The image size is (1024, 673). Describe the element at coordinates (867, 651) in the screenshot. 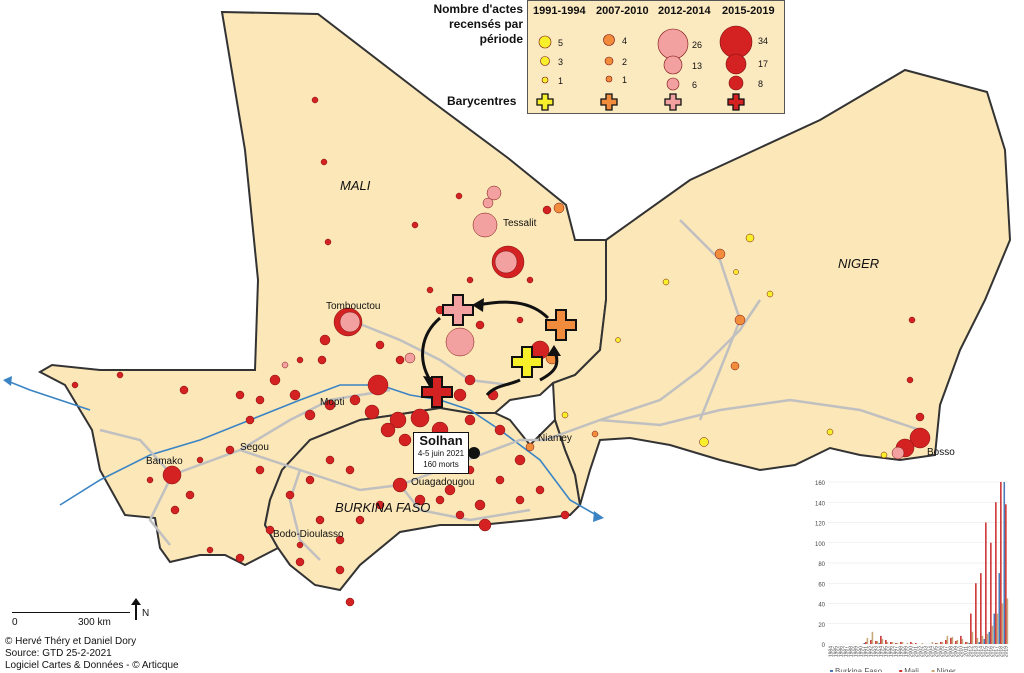

I see `chart-x-tick-label: 1991` at that location.